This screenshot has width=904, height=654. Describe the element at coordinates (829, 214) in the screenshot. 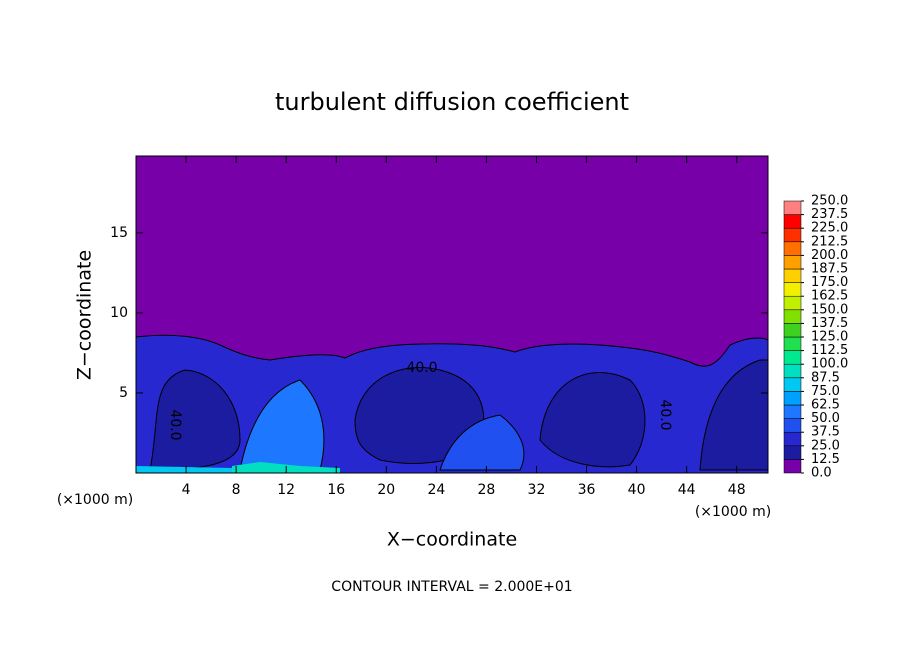

I see `colorbar-label: 237.5` at that location.